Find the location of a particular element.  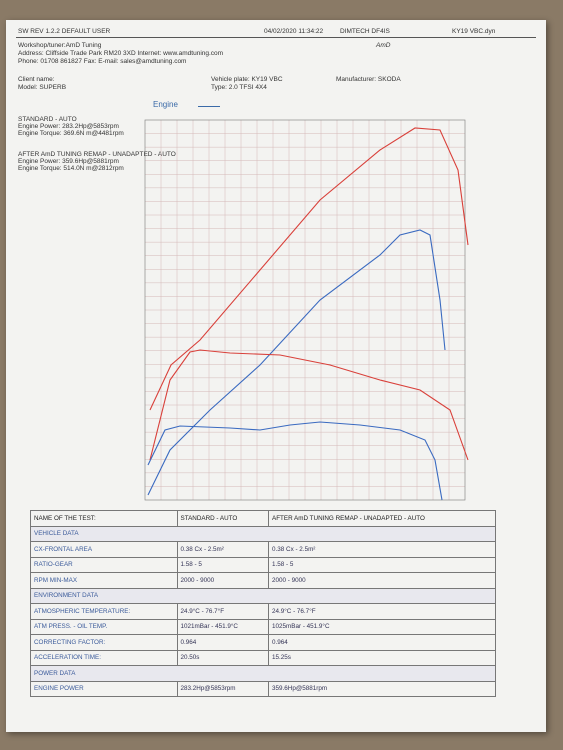

table-cell: 15.25s is located at coordinates (382, 657).